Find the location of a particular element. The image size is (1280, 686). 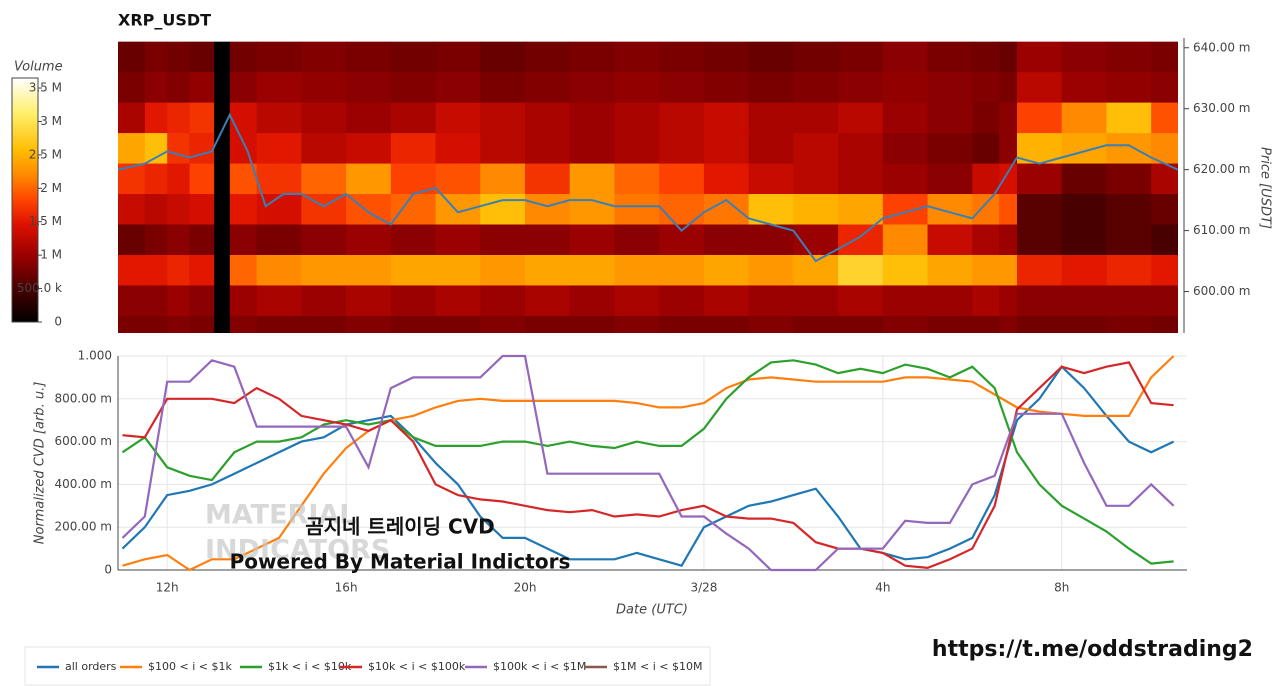

y-tick-label: 800.00 m is located at coordinates (84, 398).